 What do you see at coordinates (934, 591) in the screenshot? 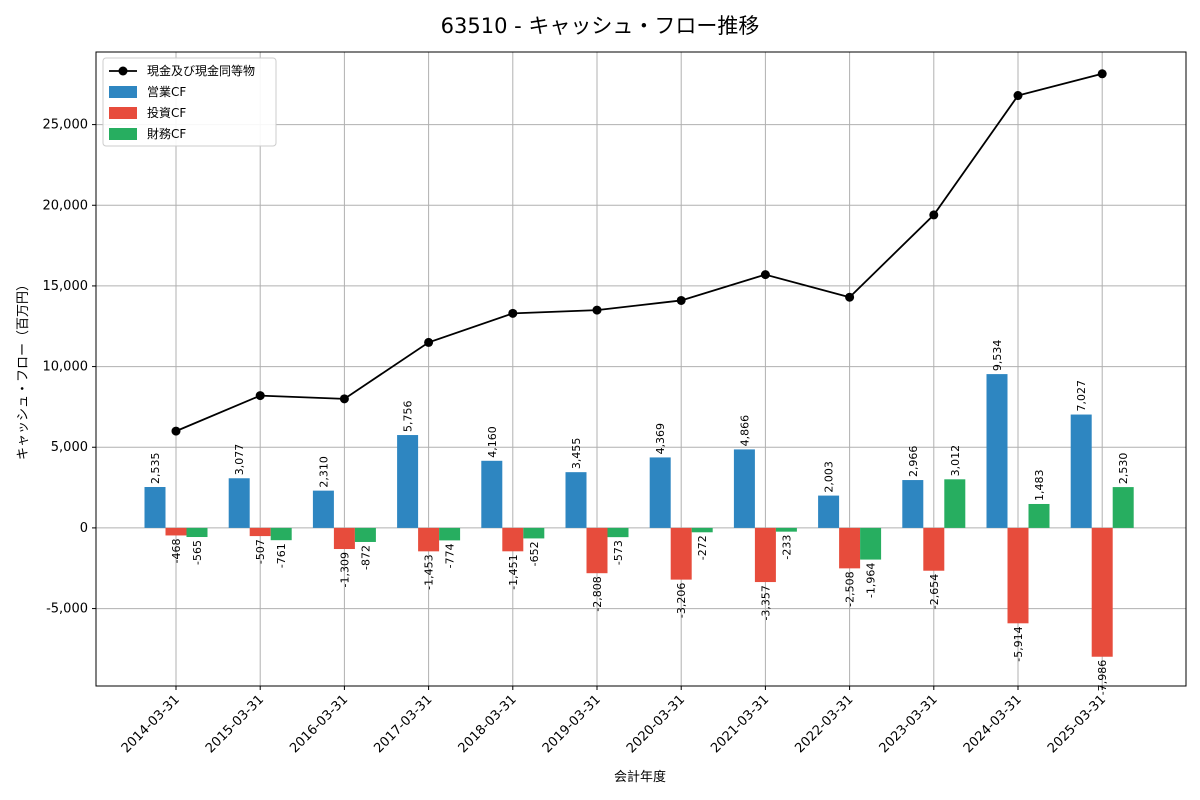
I see `data-label: -2,654` at bounding box center [934, 591].